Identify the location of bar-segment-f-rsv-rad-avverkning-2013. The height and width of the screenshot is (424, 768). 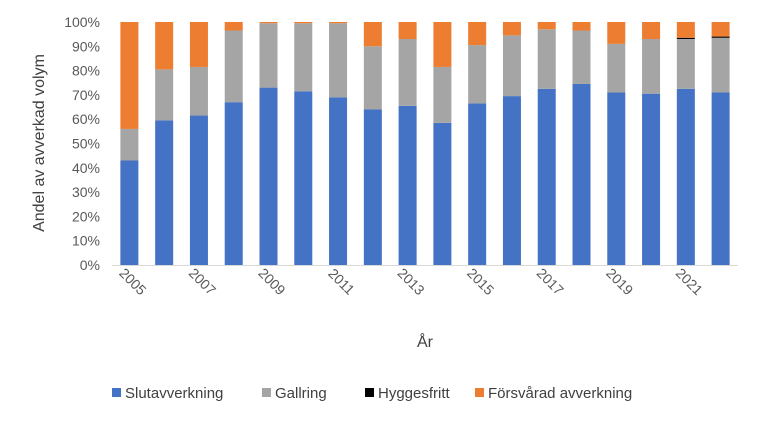
(407, 31).